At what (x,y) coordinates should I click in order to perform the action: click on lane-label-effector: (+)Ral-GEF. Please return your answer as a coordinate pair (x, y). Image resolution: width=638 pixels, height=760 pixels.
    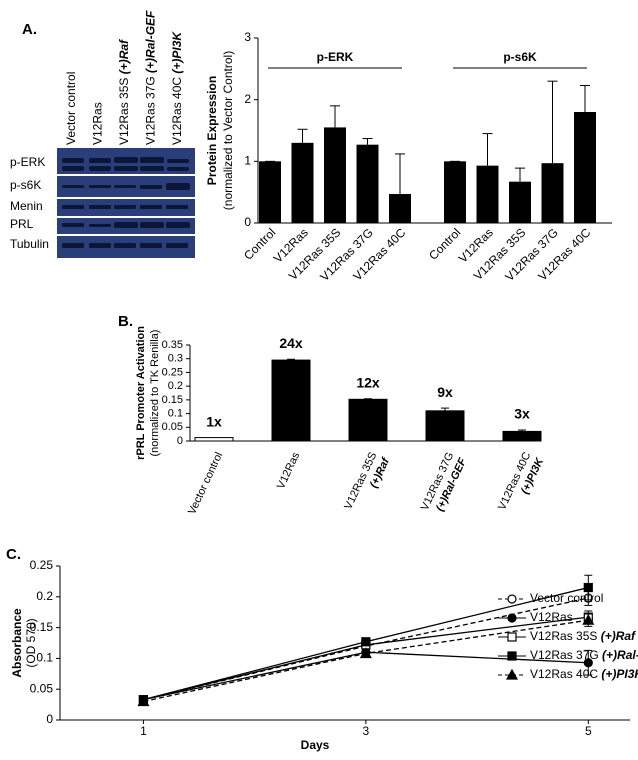
    Looking at the image, I should click on (151, 41).